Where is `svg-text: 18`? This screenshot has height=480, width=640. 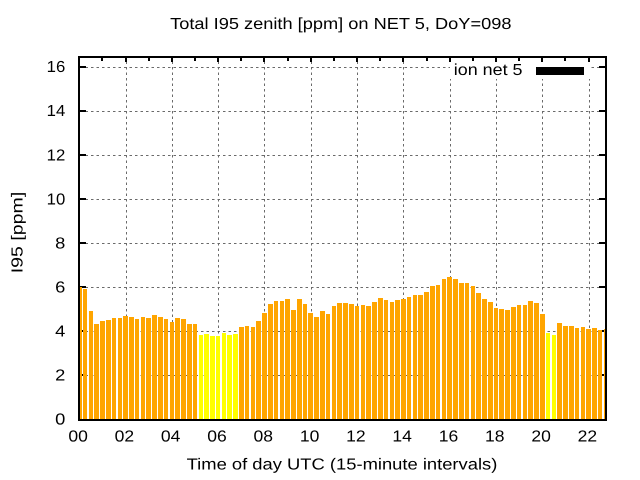
svg-text: 18 is located at coordinates (495, 437).